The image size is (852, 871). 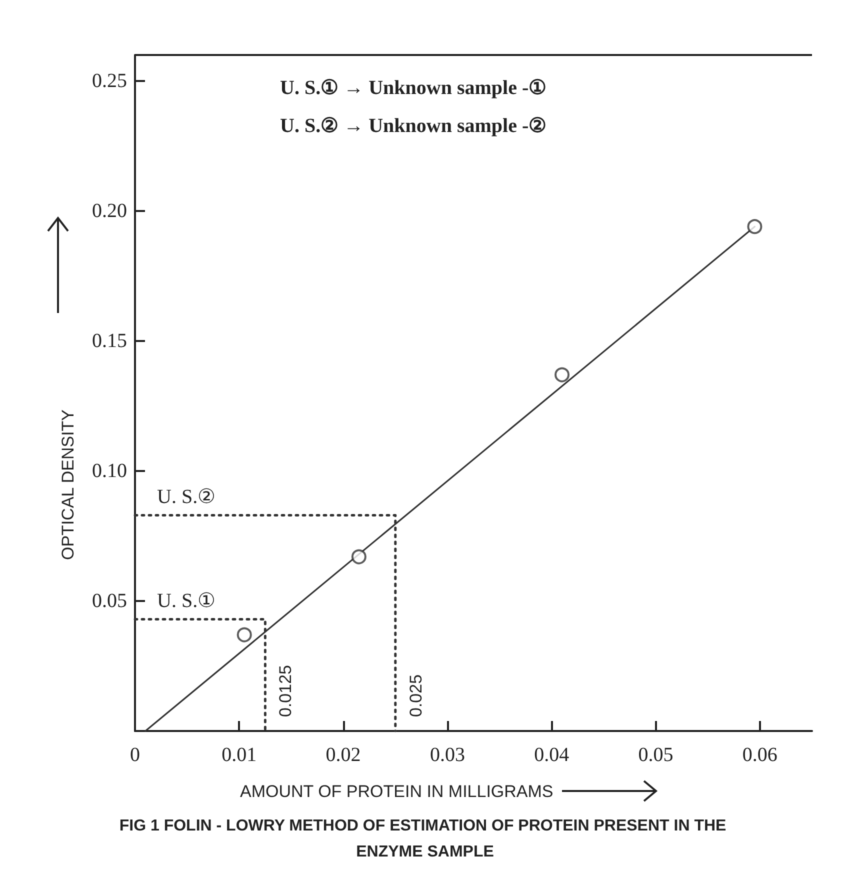 I want to click on y-tick-label: 0.20, so click(x=109, y=211).